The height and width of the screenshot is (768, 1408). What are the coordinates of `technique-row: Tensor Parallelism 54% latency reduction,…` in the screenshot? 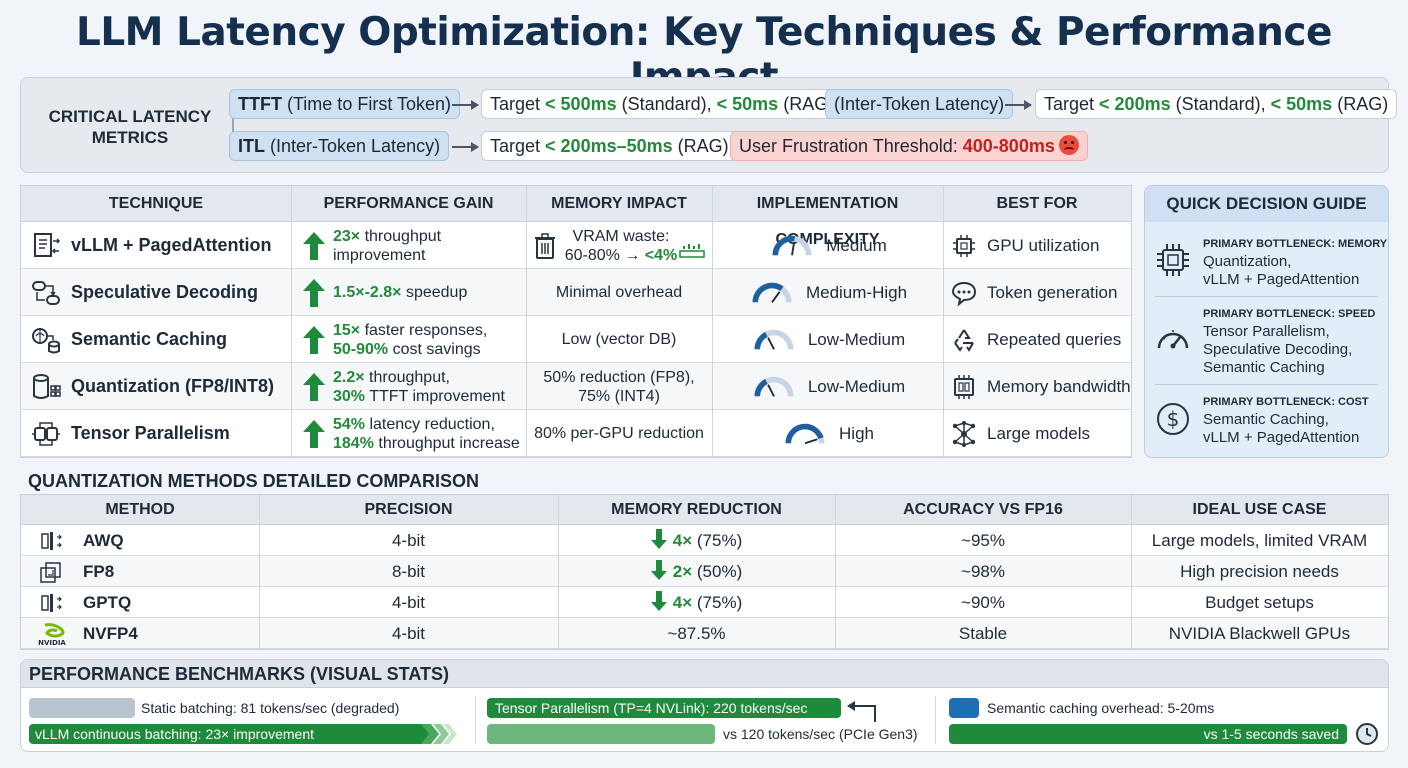 It's located at (576, 433).